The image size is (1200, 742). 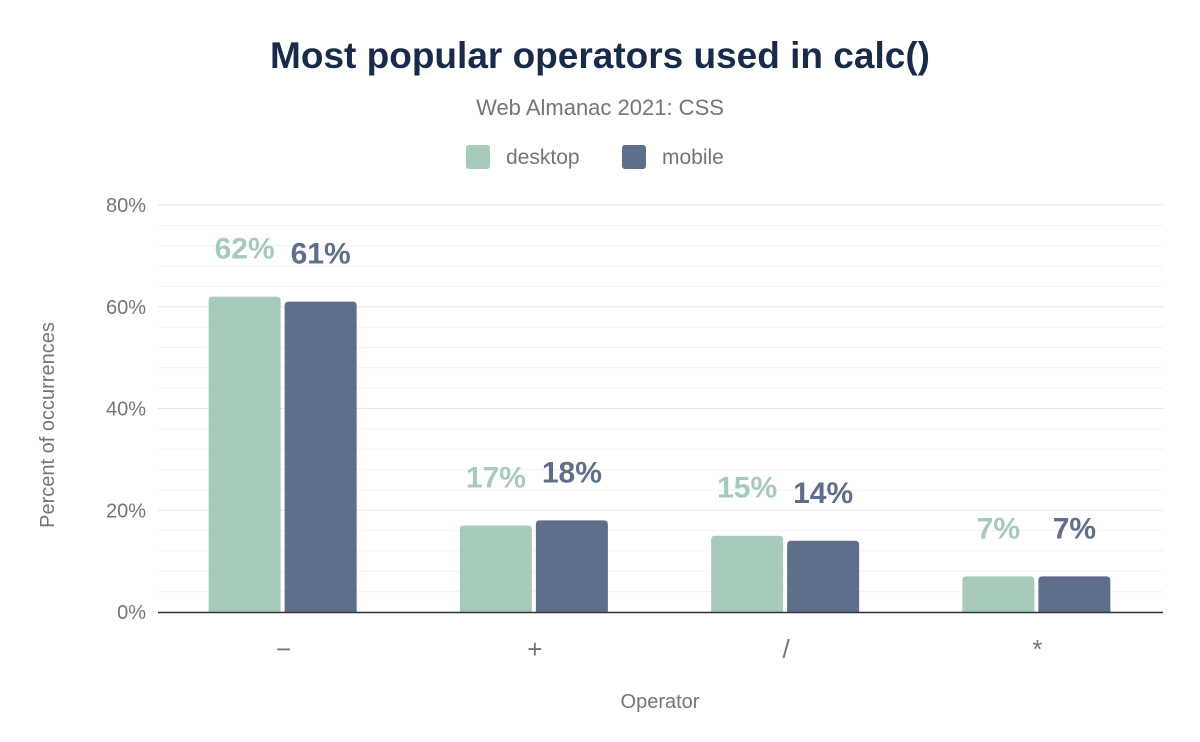 I want to click on y-axis-label: Percent of occurrences, so click(x=48, y=425).